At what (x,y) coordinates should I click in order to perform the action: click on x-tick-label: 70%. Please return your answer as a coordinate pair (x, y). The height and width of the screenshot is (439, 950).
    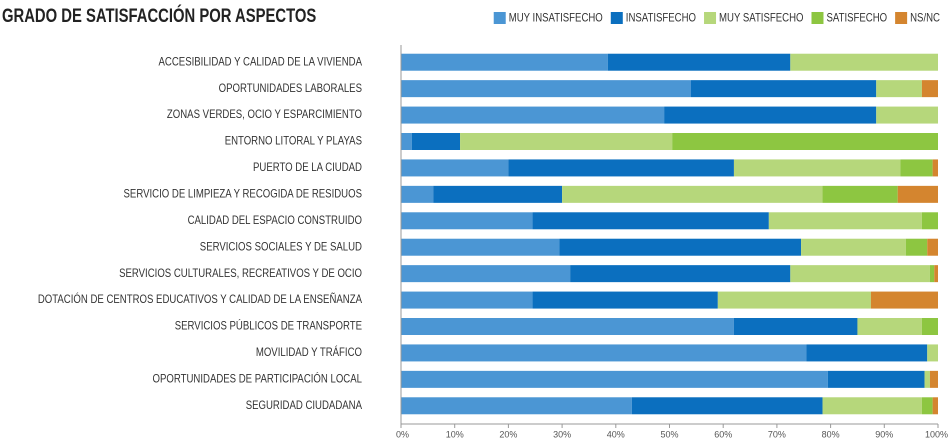
    Looking at the image, I should click on (777, 434).